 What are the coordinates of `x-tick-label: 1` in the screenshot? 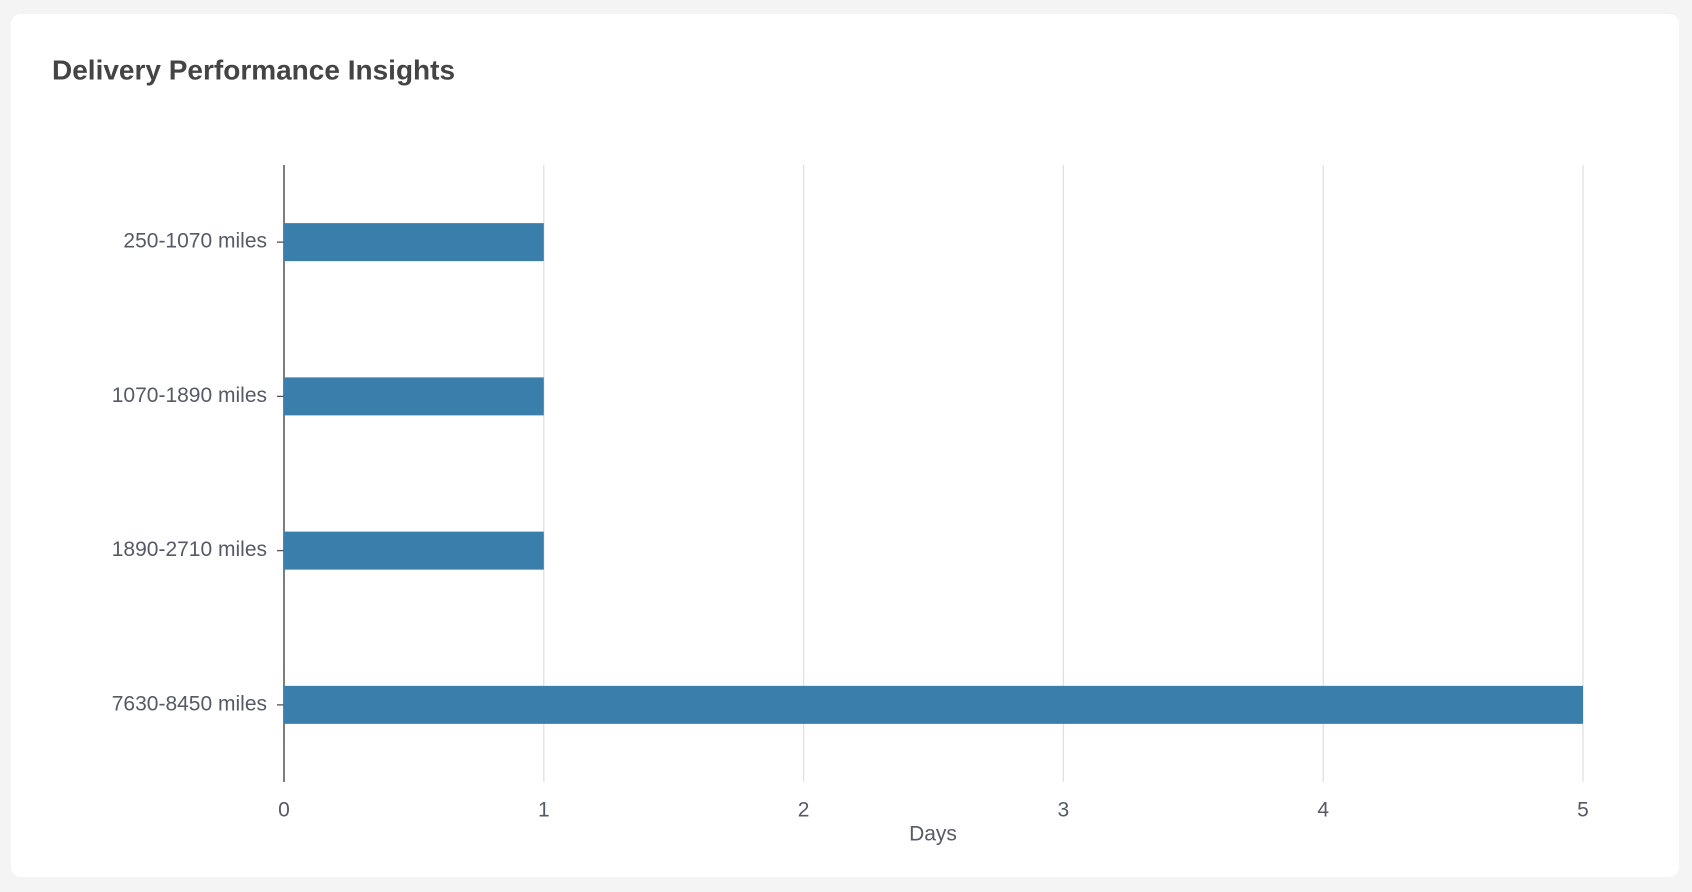 It's located at (544, 810).